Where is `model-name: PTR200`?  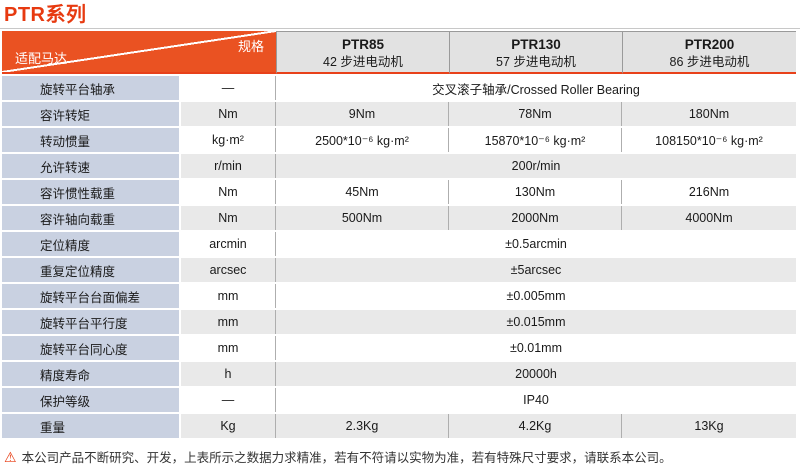
model-name: PTR200 is located at coordinates (709, 44).